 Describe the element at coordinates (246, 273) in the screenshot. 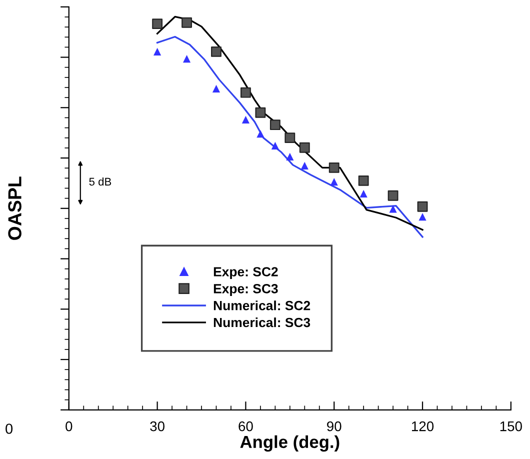

I see `legend-label: Expe: SC2` at that location.